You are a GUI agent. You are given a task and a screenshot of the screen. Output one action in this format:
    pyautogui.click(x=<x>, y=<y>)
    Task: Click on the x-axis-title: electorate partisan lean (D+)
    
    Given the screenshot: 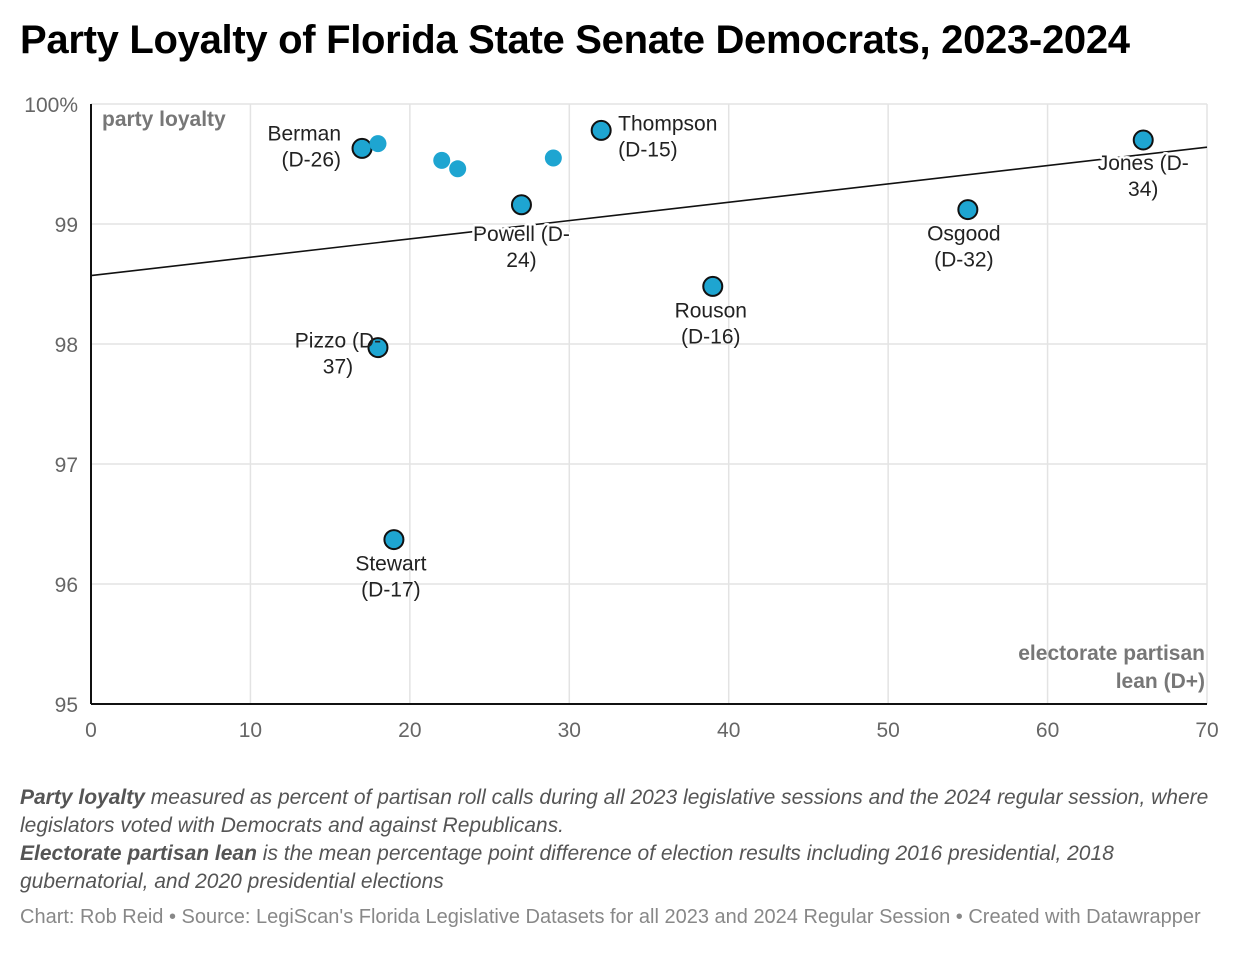 What is the action you would take?
    pyautogui.click(x=1111, y=667)
    